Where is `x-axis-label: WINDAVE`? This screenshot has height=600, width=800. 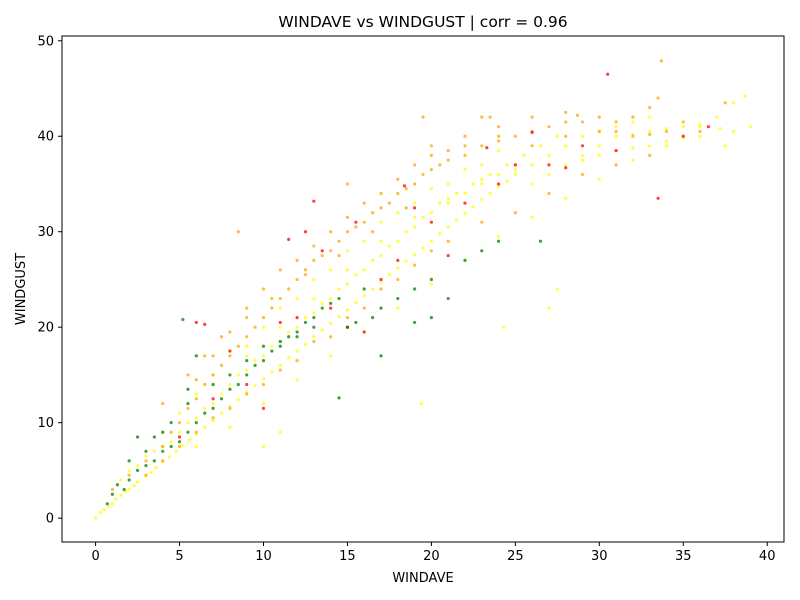
x-axis-label: WINDAVE is located at coordinates (422, 578).